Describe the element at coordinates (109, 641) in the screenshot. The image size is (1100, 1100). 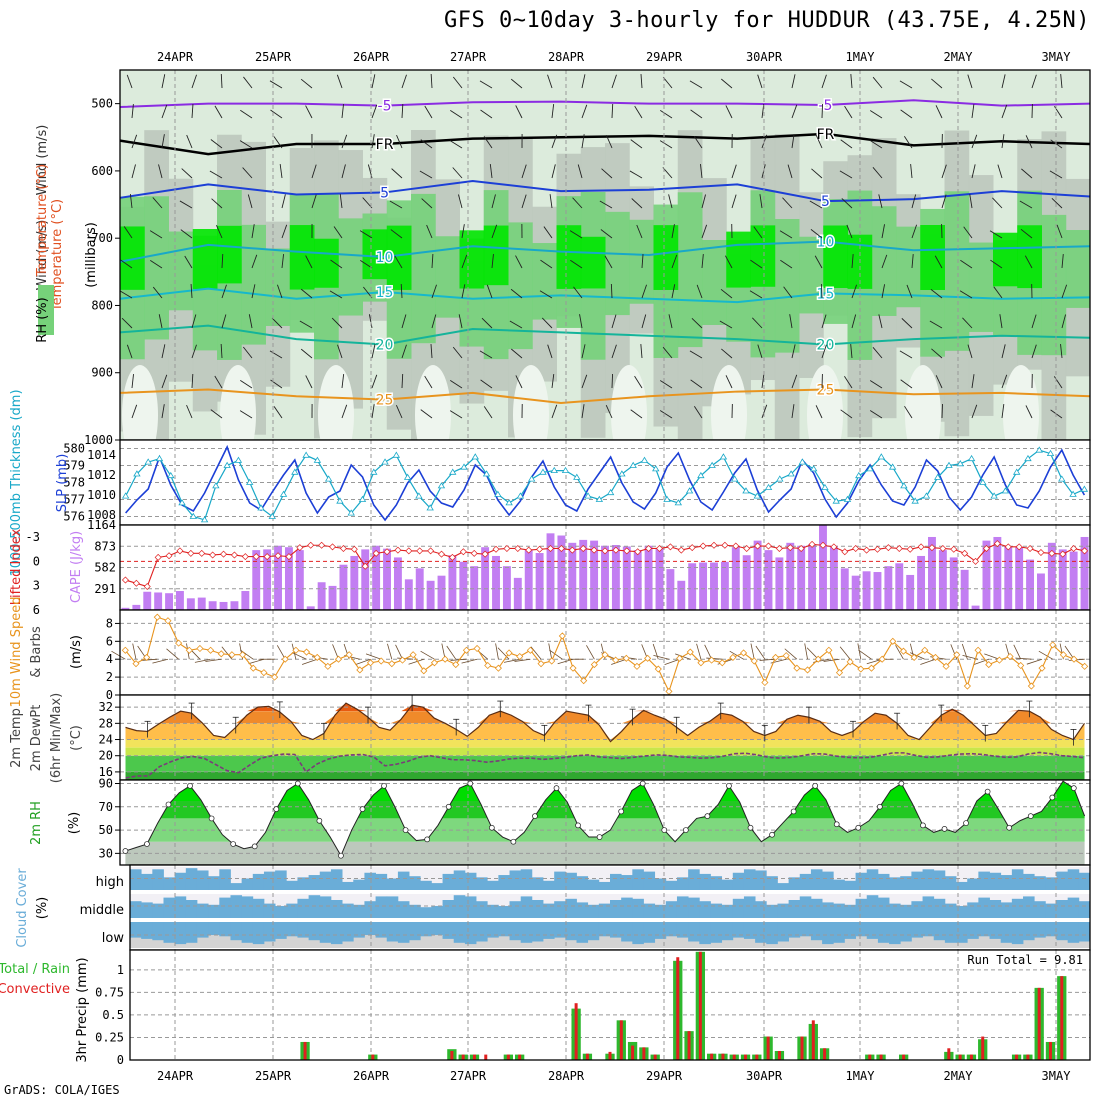
I see `wind-tick-label: 6` at that location.